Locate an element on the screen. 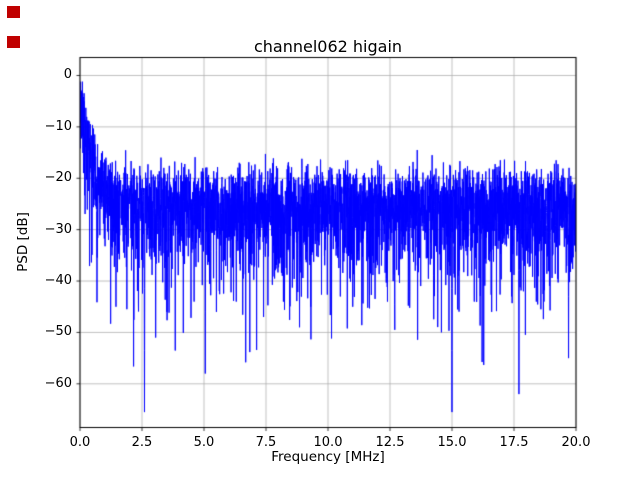 The height and width of the screenshot is (480, 640). x-axis-label: Frequency [MHz] is located at coordinates (328, 457).